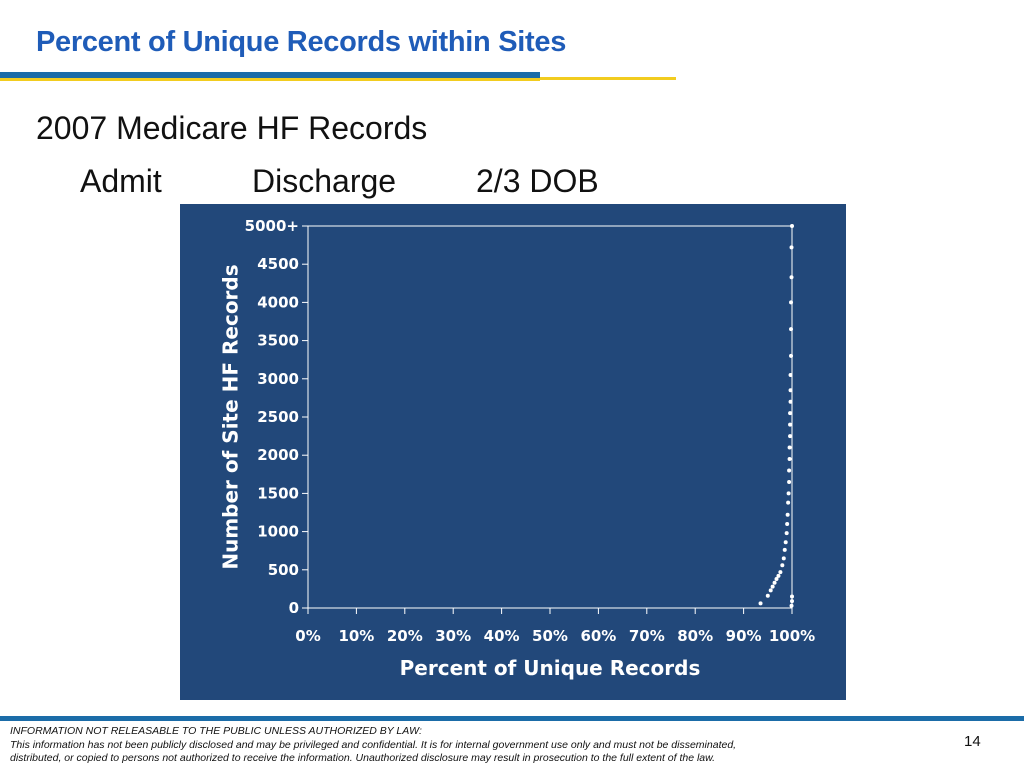 The width and height of the screenshot is (1024, 768). Describe the element at coordinates (744, 636) in the screenshot. I see `x-tick-label: 90%` at that location.